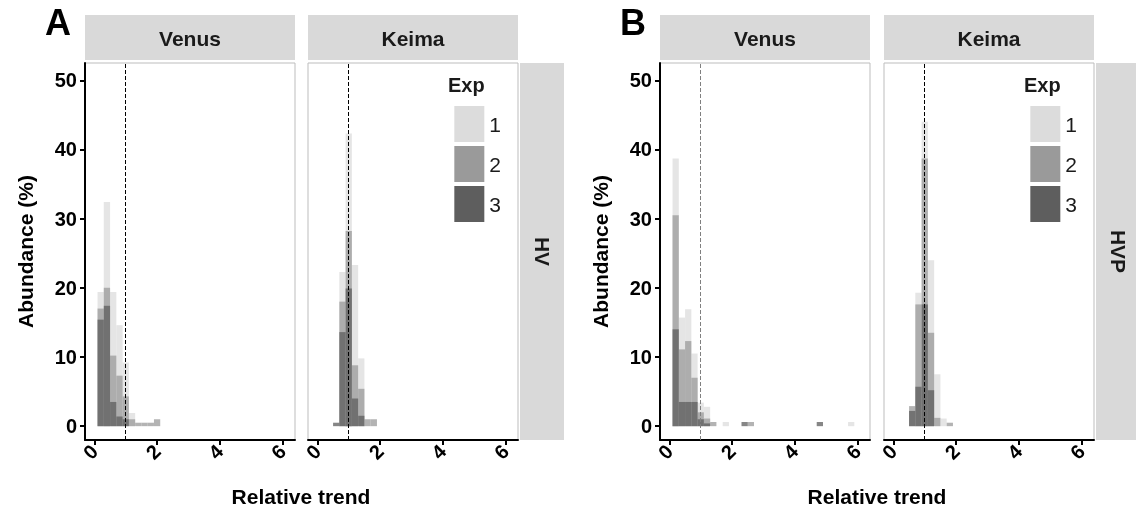  I want to click on text: B, so click(633, 22).